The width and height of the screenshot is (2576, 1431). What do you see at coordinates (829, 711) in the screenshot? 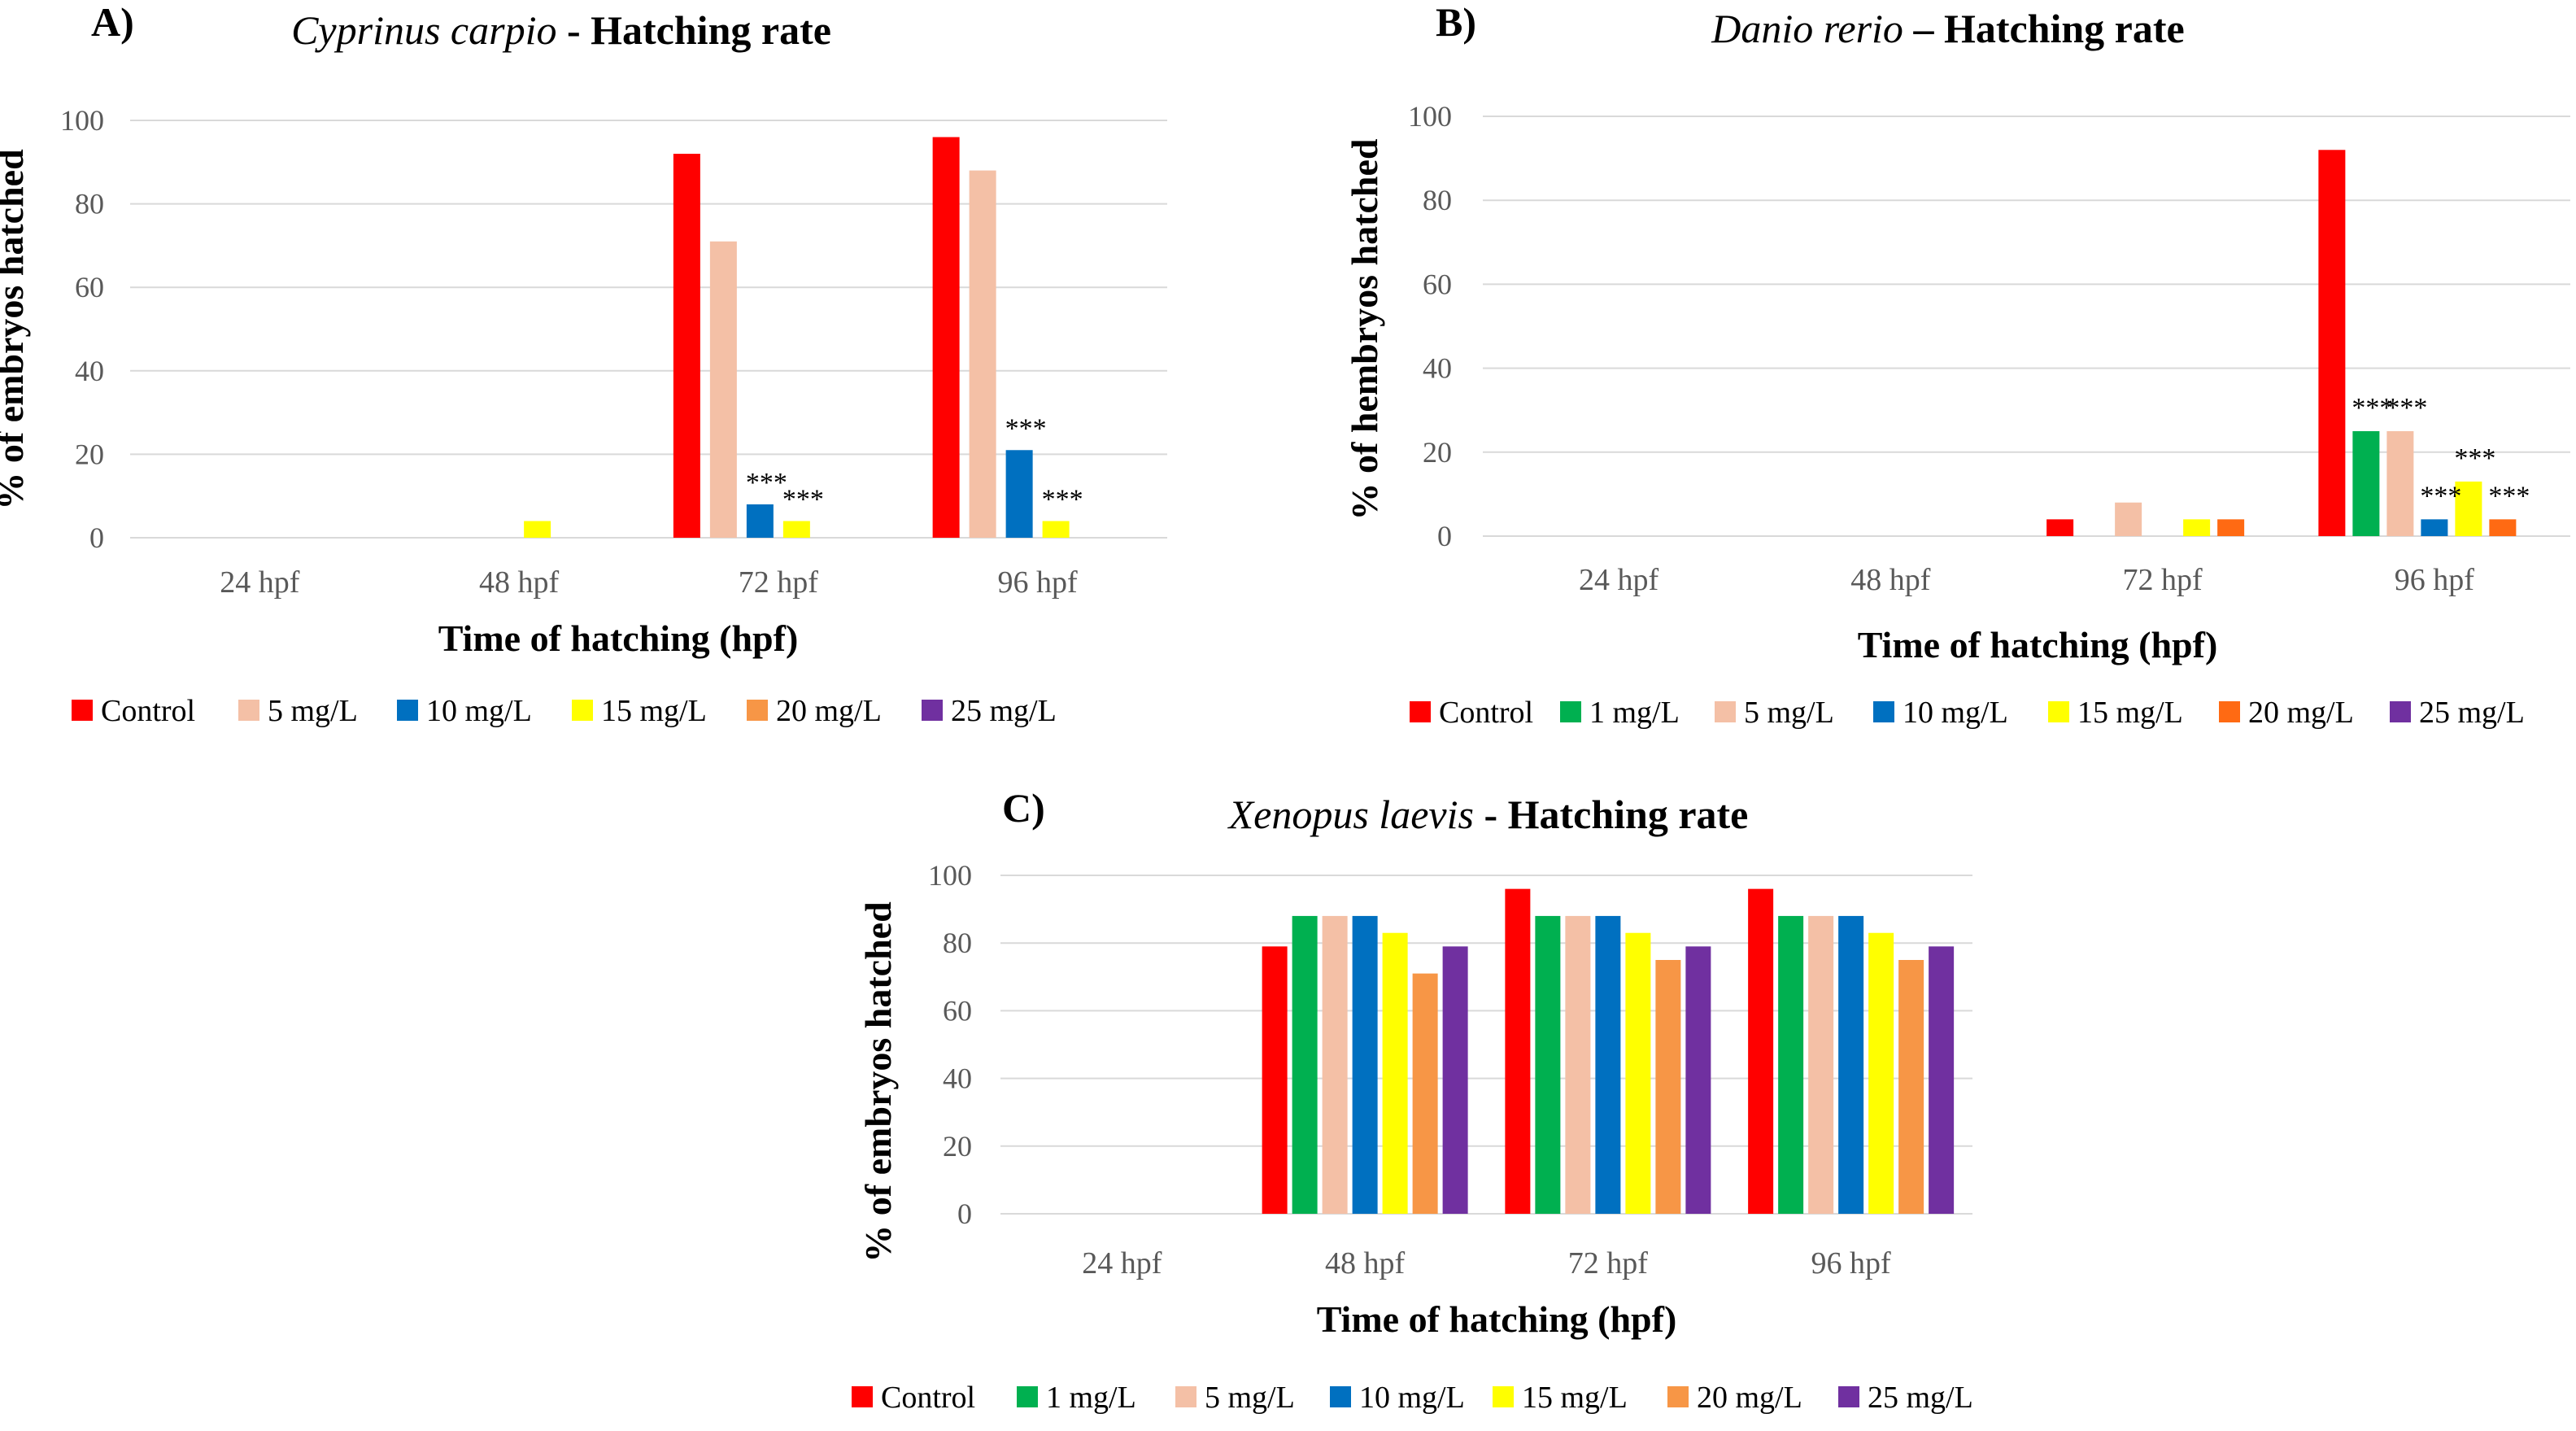
I see `legend-label: 20 mg/L` at bounding box center [829, 711].